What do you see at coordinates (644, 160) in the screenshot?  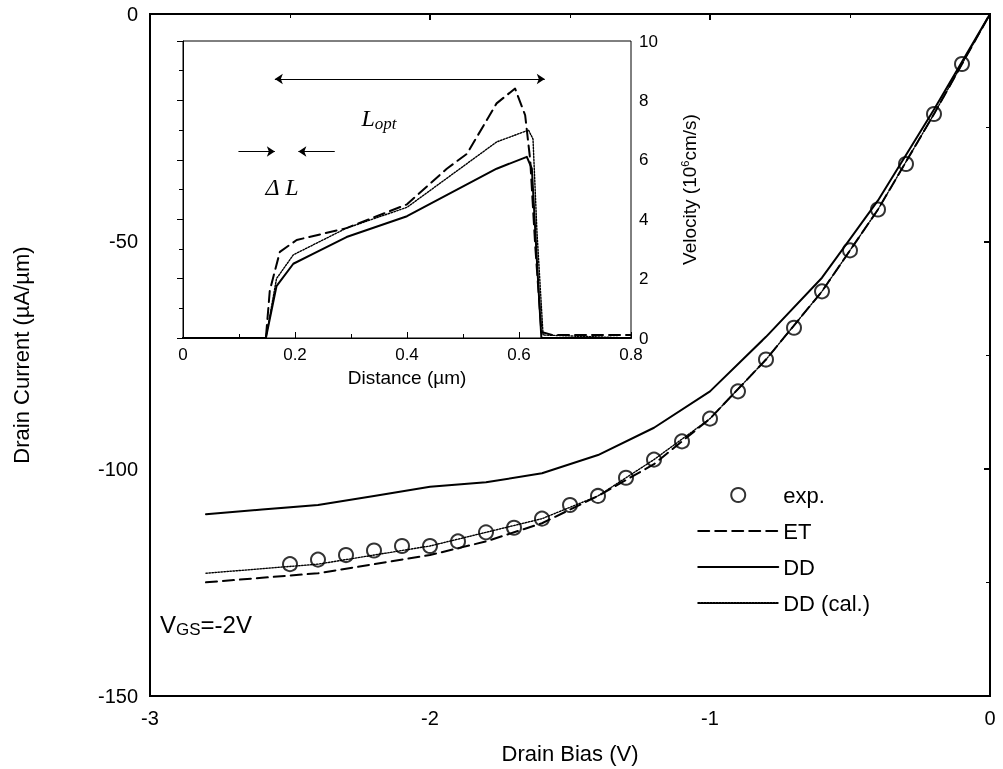 I see `y-tick-label: 6` at bounding box center [644, 160].